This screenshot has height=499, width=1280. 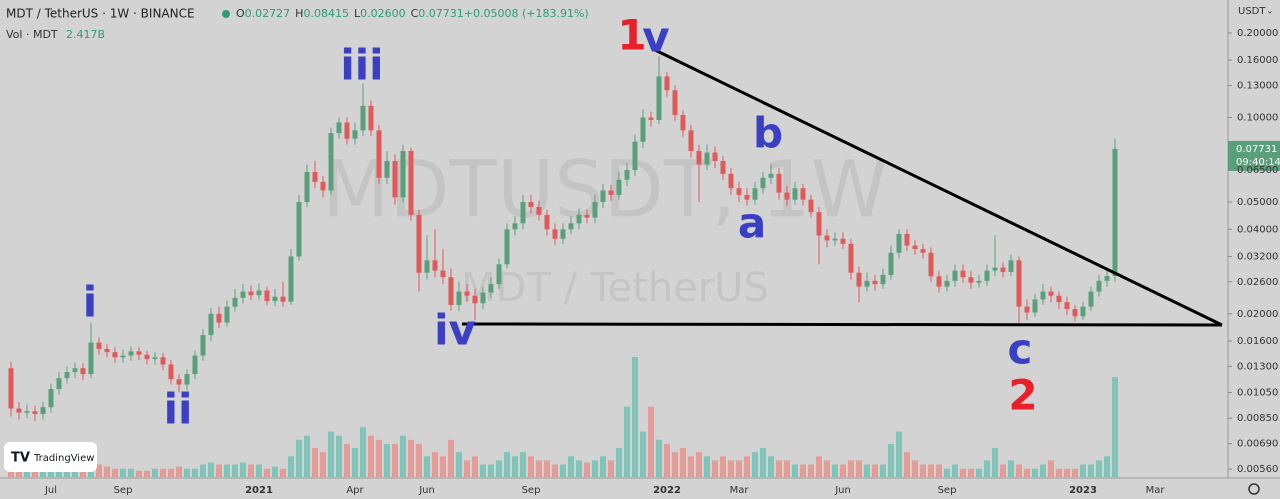 I want to click on time-axis: Jul Sep 2021 Apr Jun Sep 2022 Mar Jun Sep 2023 Mar, so click(x=604, y=490).